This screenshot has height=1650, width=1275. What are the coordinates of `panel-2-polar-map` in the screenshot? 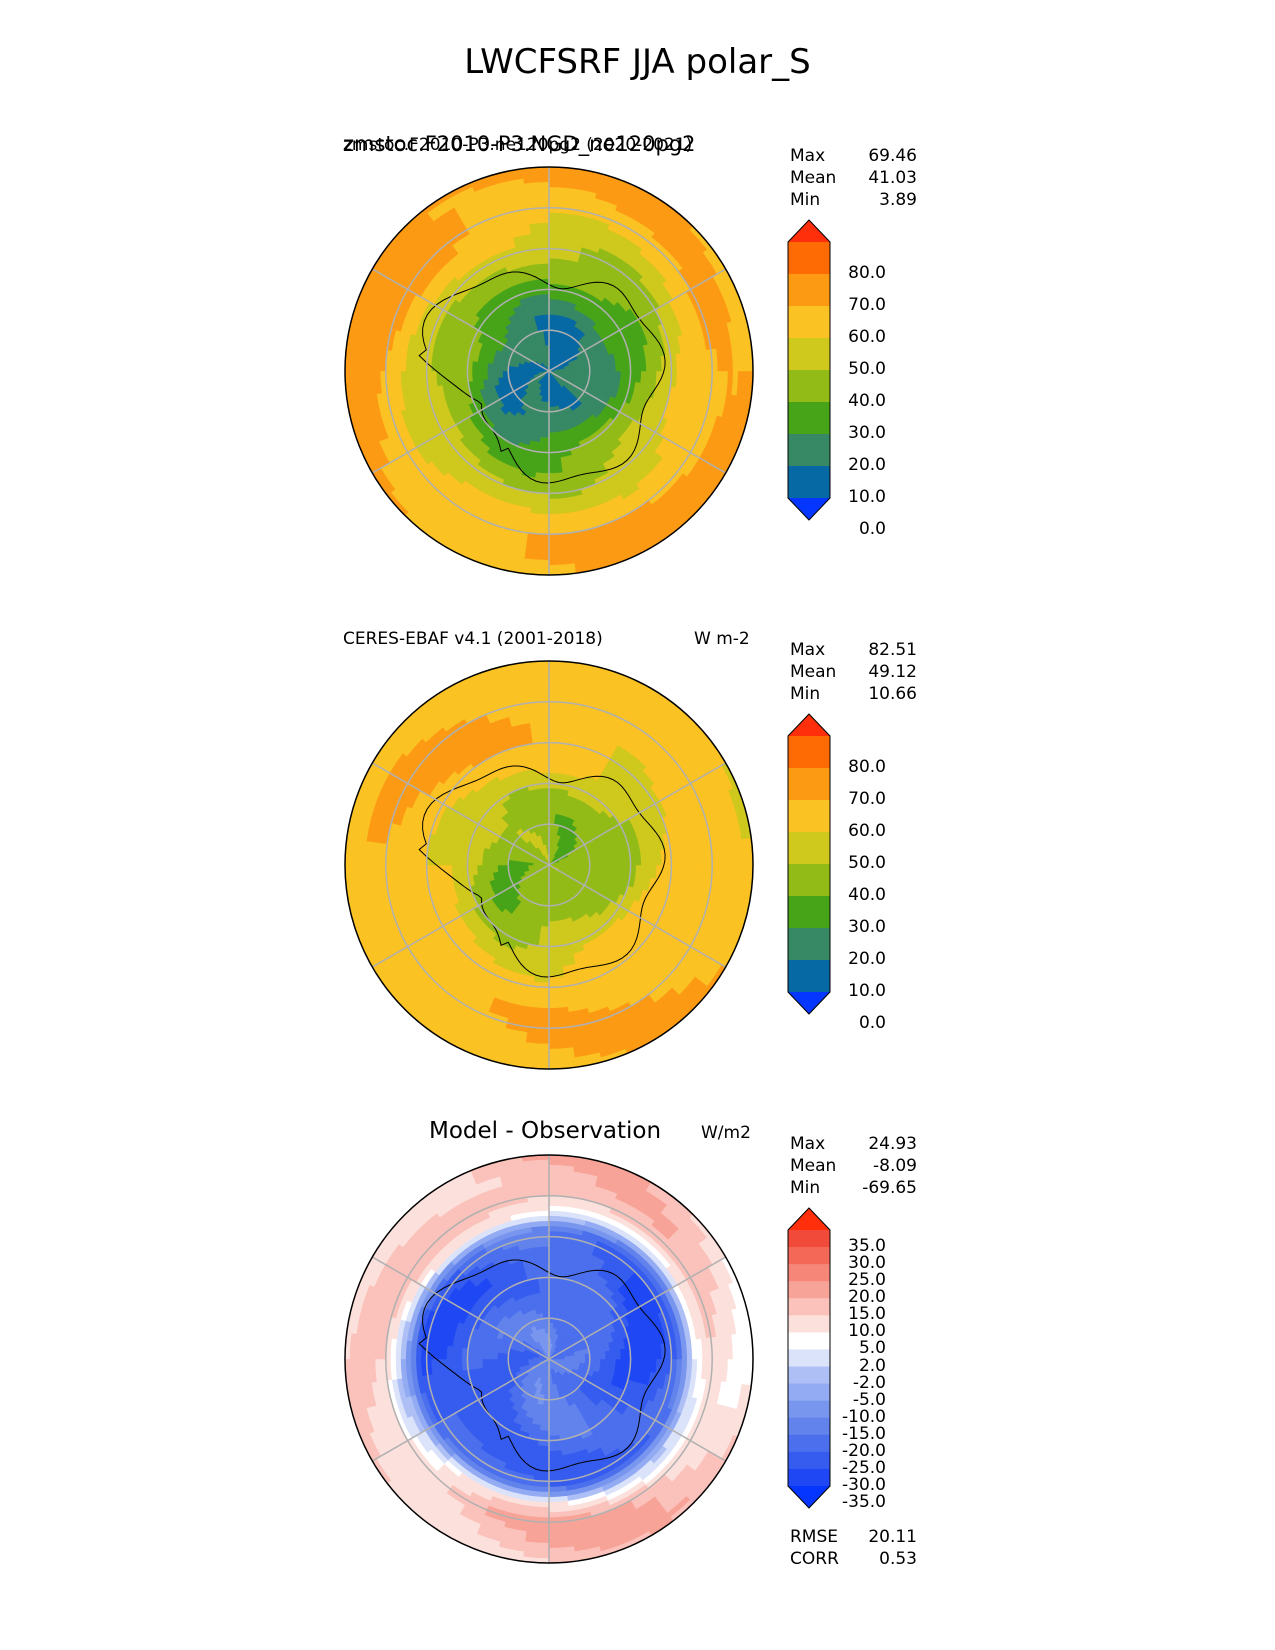 It's located at (549, 865).